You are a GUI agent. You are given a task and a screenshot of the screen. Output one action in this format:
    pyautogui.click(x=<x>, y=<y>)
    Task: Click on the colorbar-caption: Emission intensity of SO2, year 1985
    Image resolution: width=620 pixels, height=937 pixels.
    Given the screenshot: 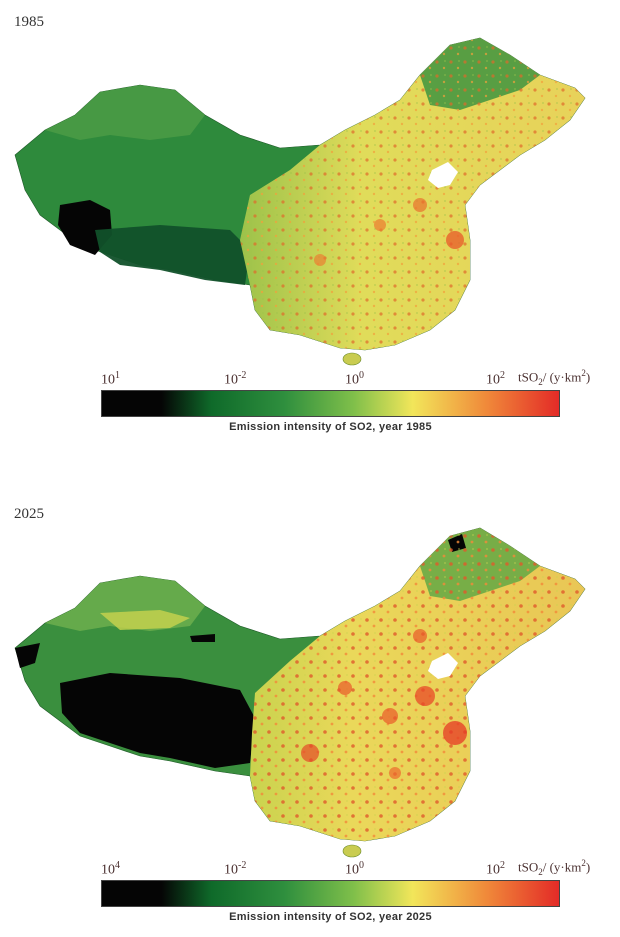 What is the action you would take?
    pyautogui.click(x=330, y=427)
    